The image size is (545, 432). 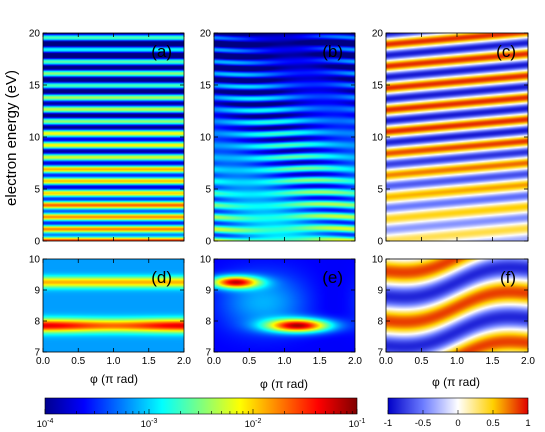 I want to click on x-axis-title-1: φ (π rad), so click(x=114, y=379).